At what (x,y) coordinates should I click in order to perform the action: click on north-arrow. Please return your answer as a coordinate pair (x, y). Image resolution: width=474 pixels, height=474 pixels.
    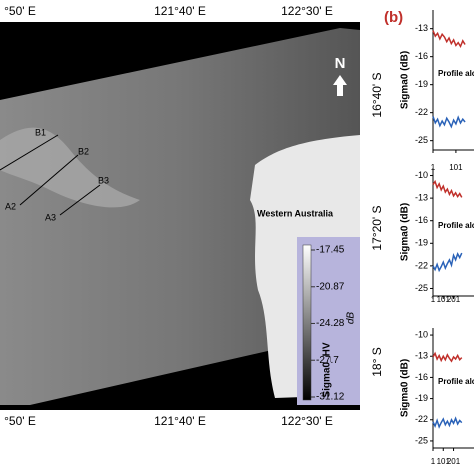
    Looking at the image, I should click on (340, 85).